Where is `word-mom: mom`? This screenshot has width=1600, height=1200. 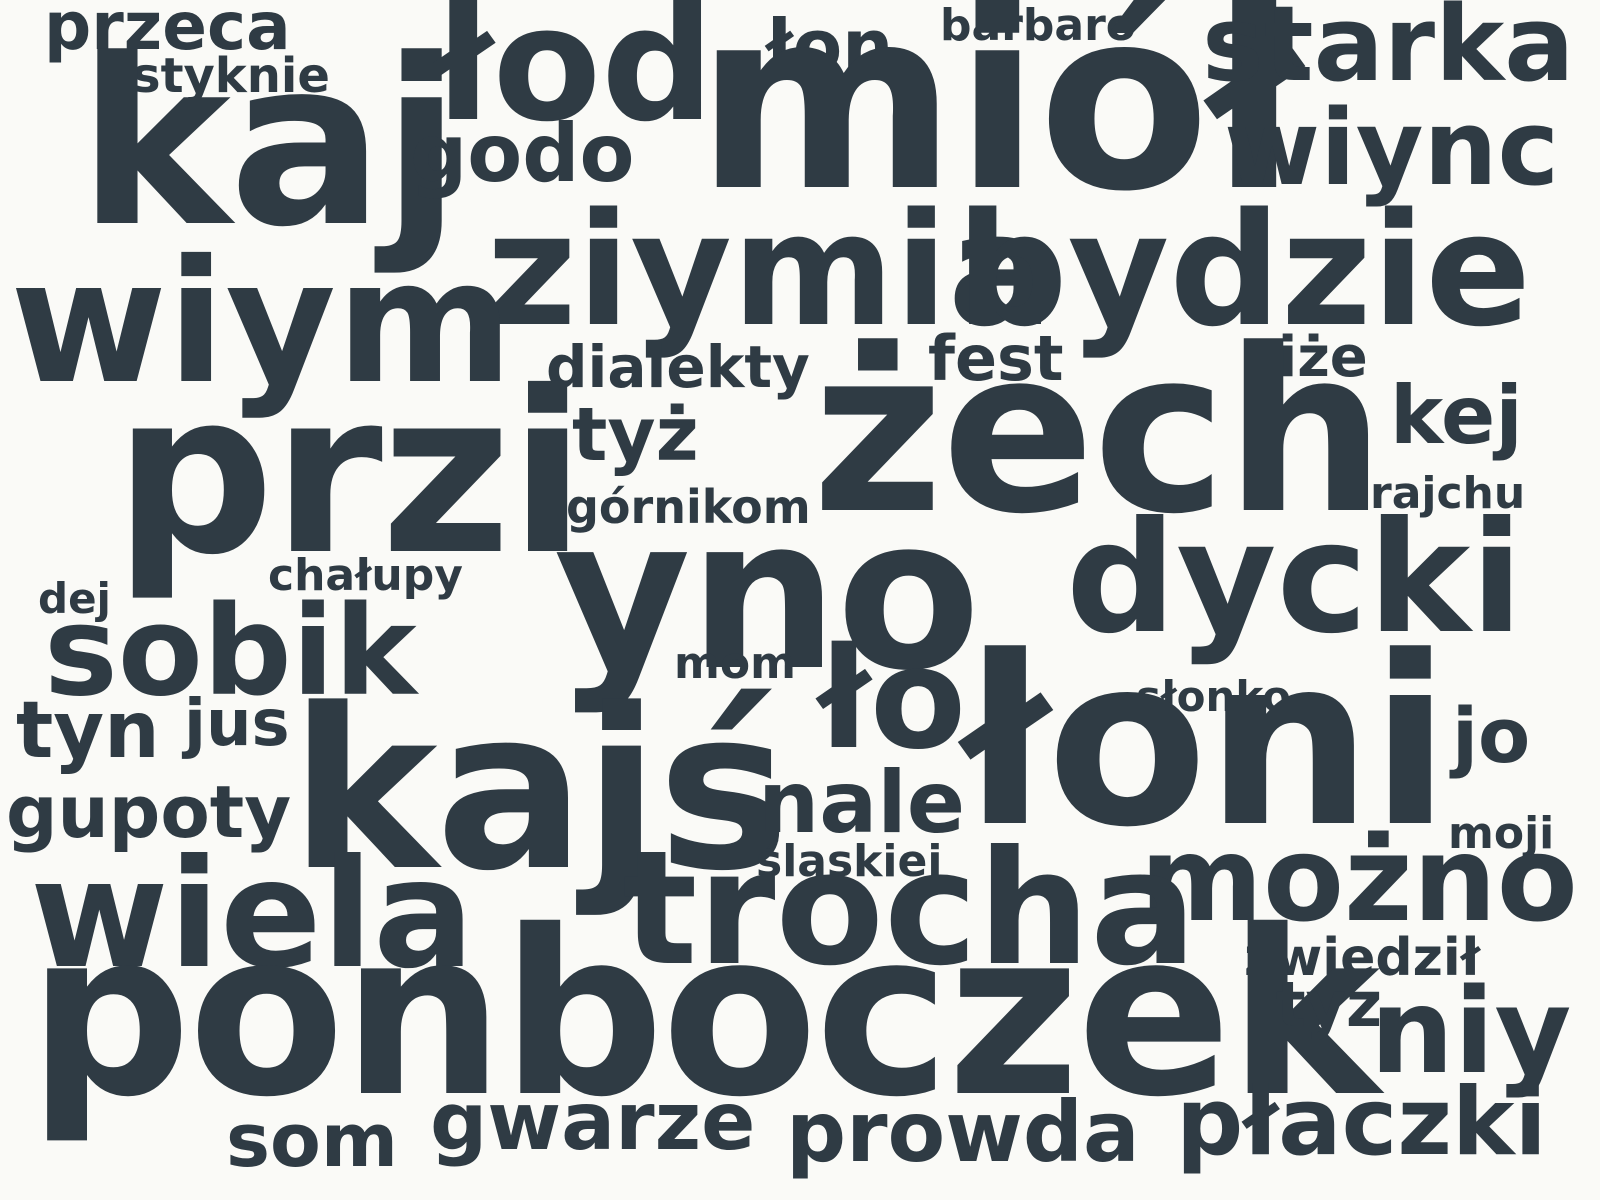
word-mom: mom is located at coordinates (735, 663).